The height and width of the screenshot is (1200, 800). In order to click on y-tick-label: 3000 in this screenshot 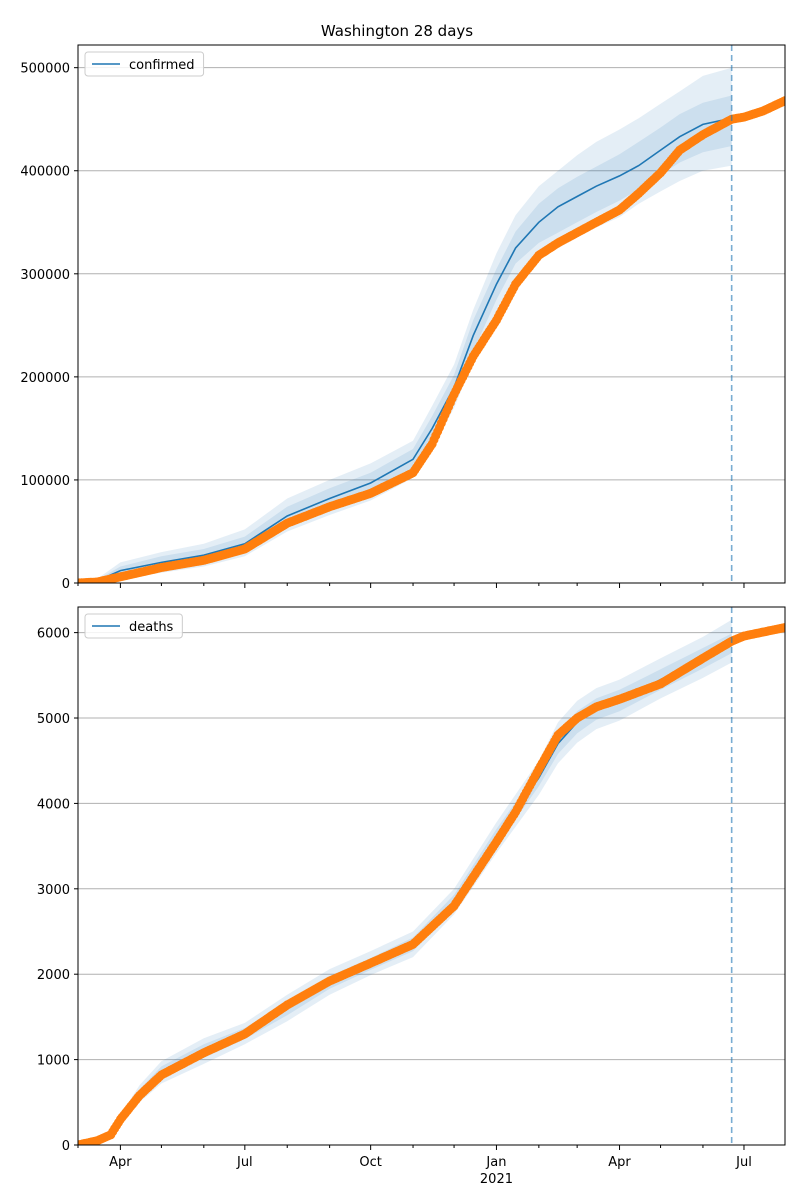, I will do `click(53, 890)`.